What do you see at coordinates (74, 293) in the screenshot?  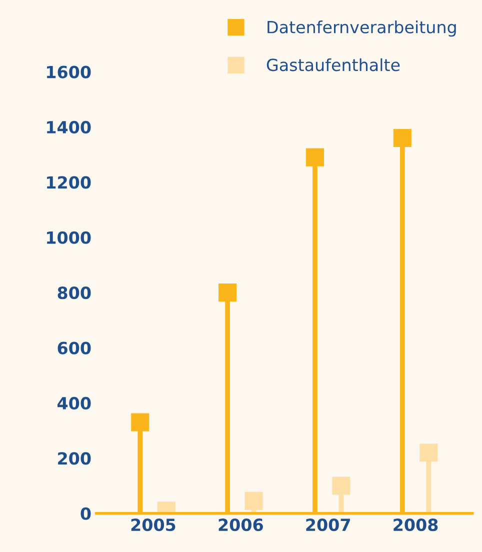 I see `y-tick-label: 800` at bounding box center [74, 293].